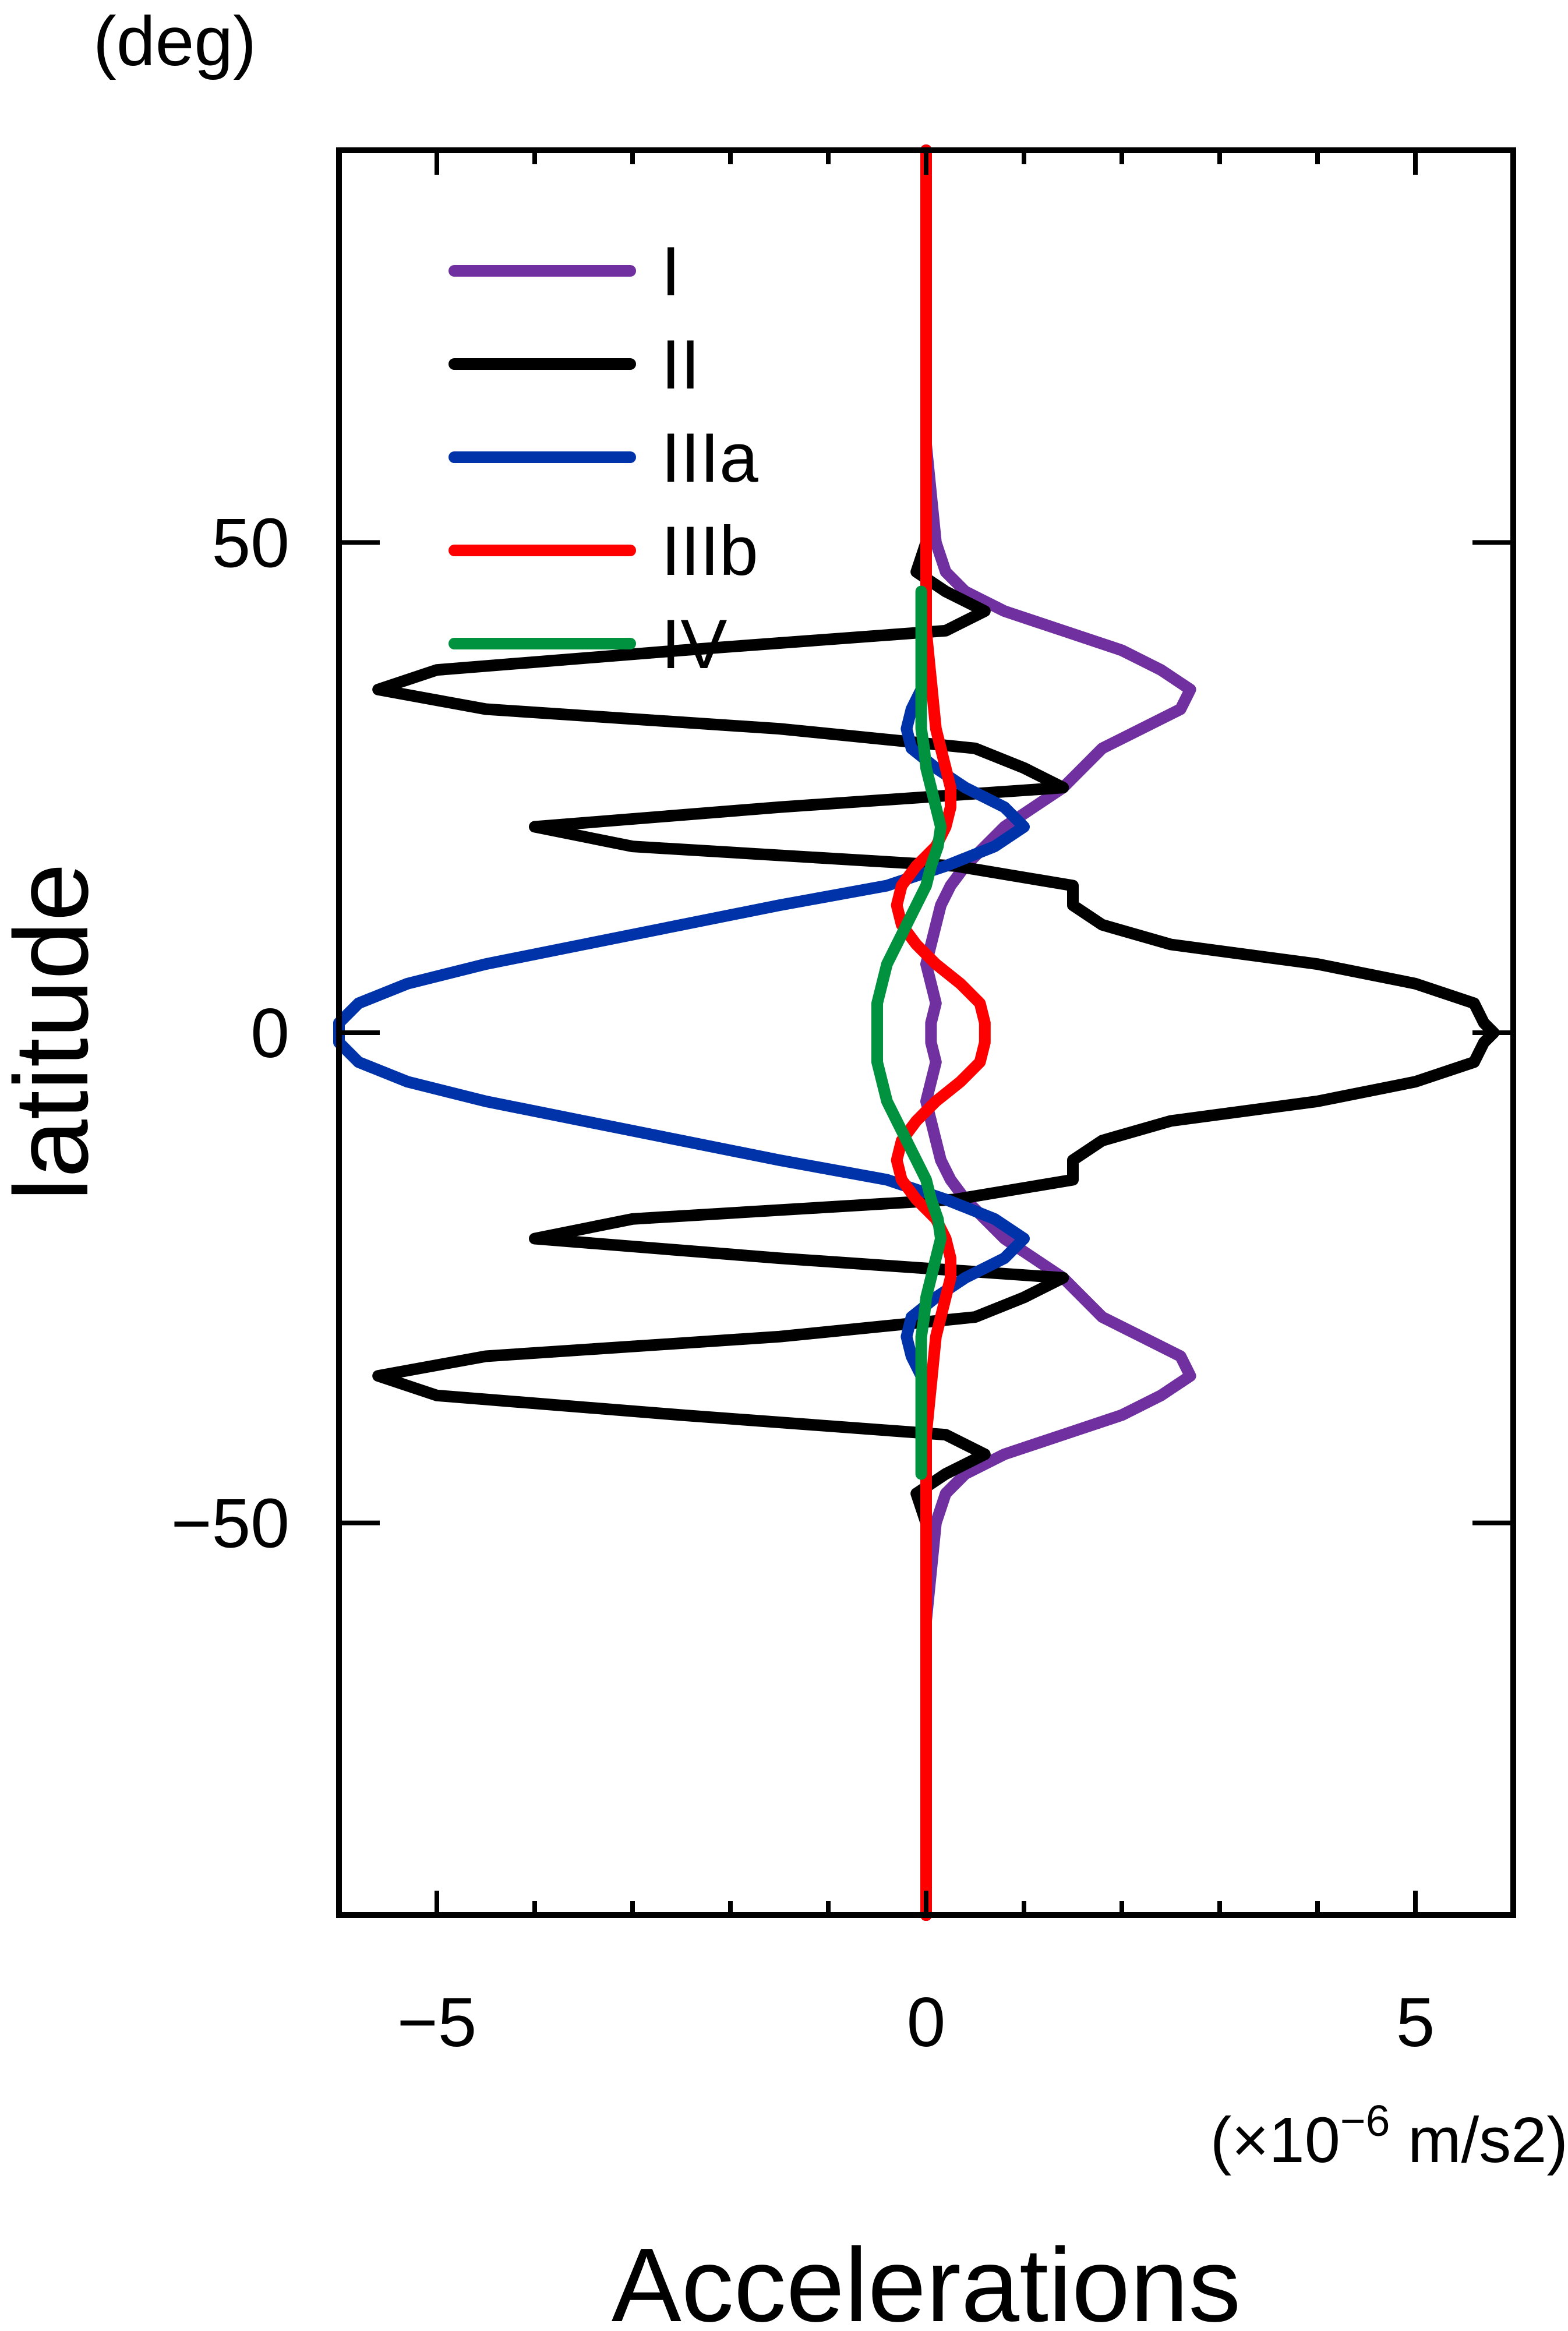 The image size is (1568, 2331). I want to click on x-unit-suffix: m/s2), so click(1479, 2140).